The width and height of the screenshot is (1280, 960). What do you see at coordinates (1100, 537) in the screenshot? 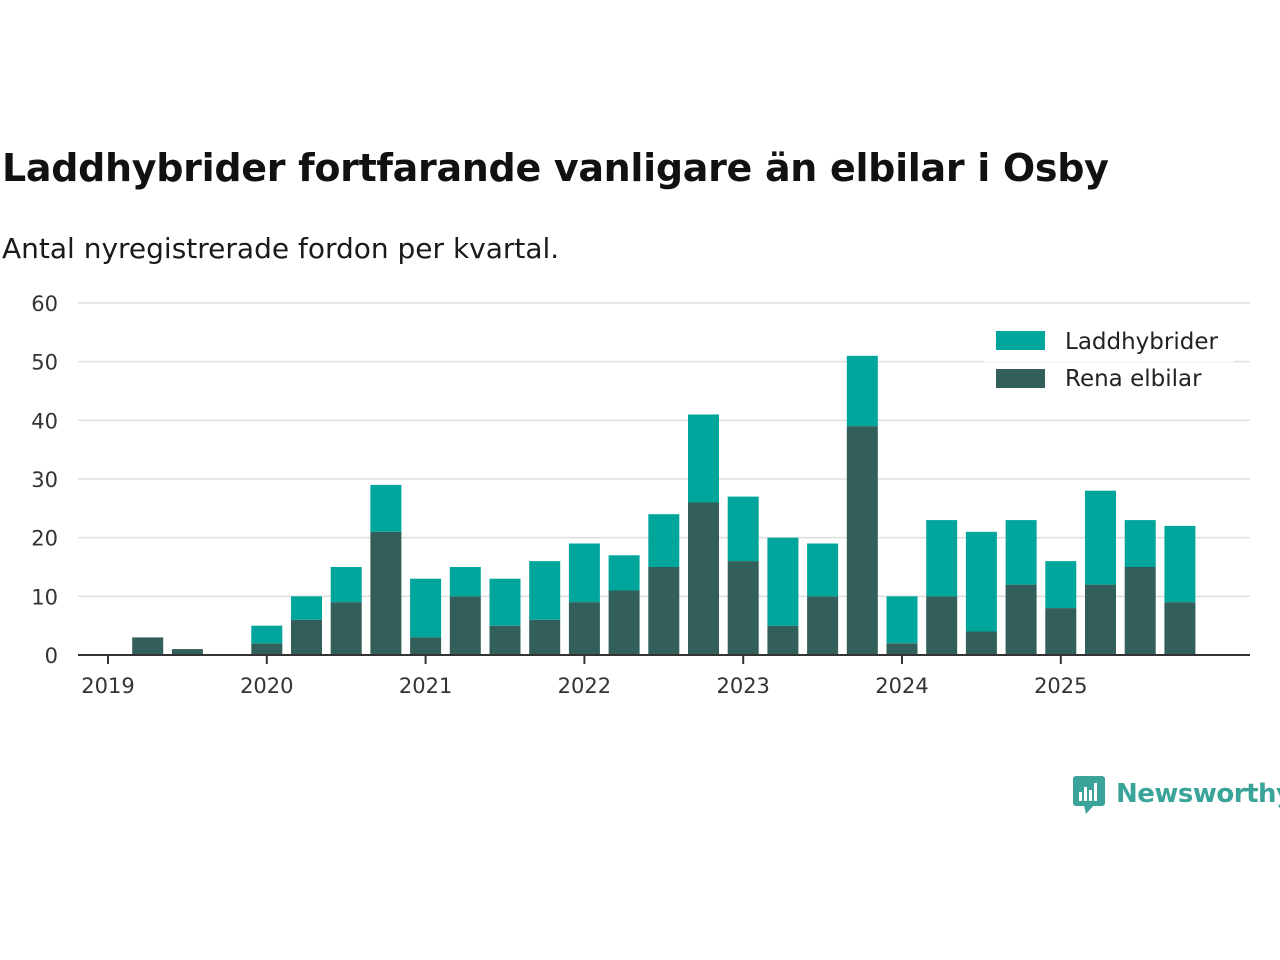
I see `bar-laddhybrider-2025-q2` at bounding box center [1100, 537].